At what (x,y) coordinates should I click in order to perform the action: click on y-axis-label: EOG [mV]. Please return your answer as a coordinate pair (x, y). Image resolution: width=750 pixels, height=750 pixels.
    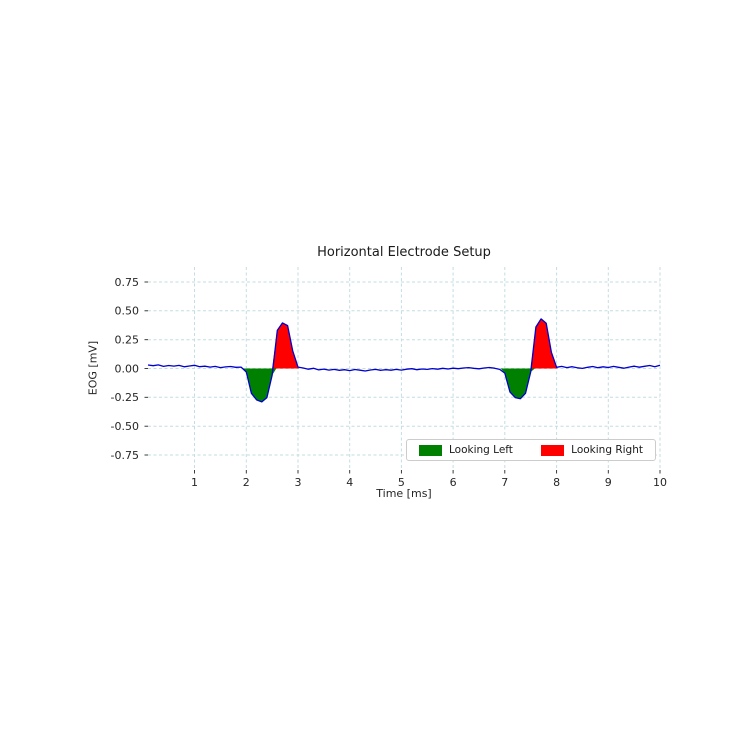
    Looking at the image, I should click on (93, 368).